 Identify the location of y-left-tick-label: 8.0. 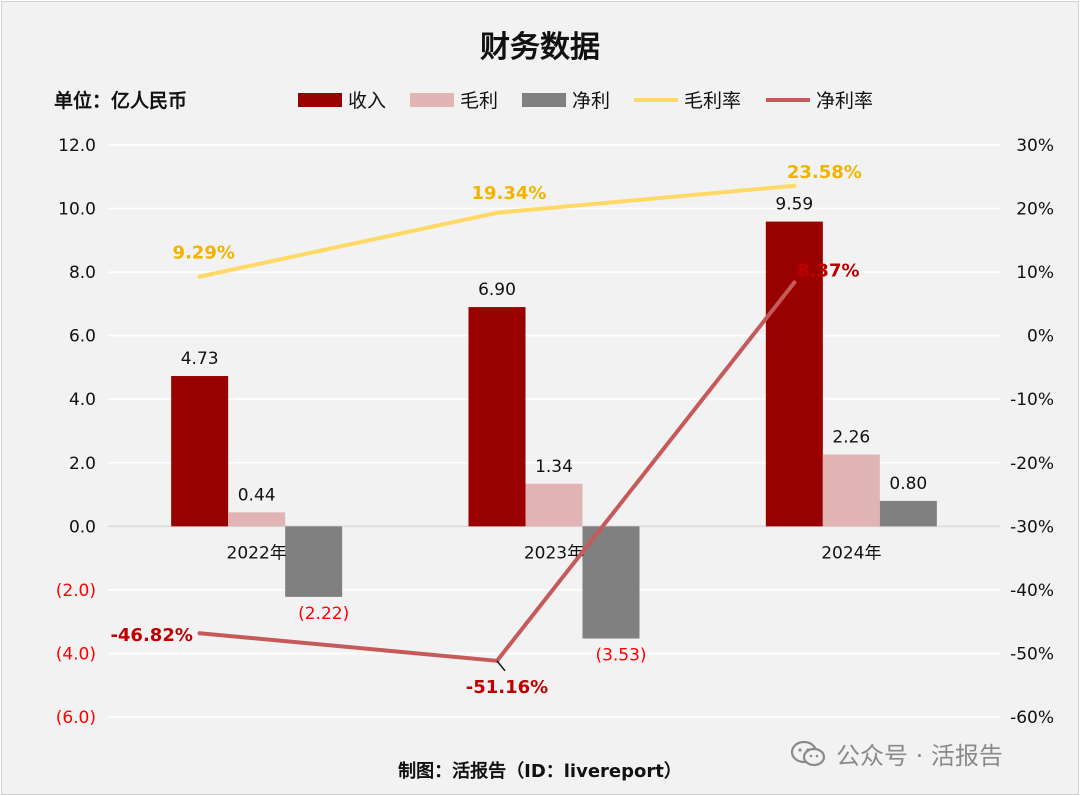
(82, 273).